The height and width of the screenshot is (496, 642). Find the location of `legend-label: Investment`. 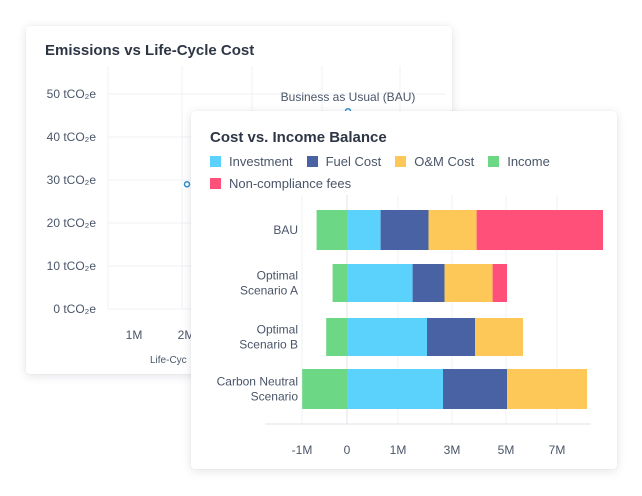

legend-label: Investment is located at coordinates (261, 161).